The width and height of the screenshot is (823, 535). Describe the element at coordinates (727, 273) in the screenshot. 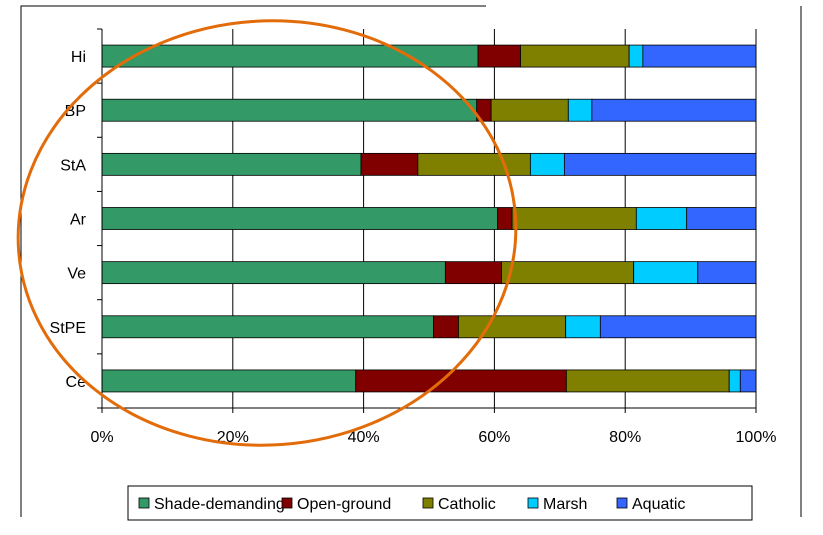

I see `bar-ve-aquatic` at that location.